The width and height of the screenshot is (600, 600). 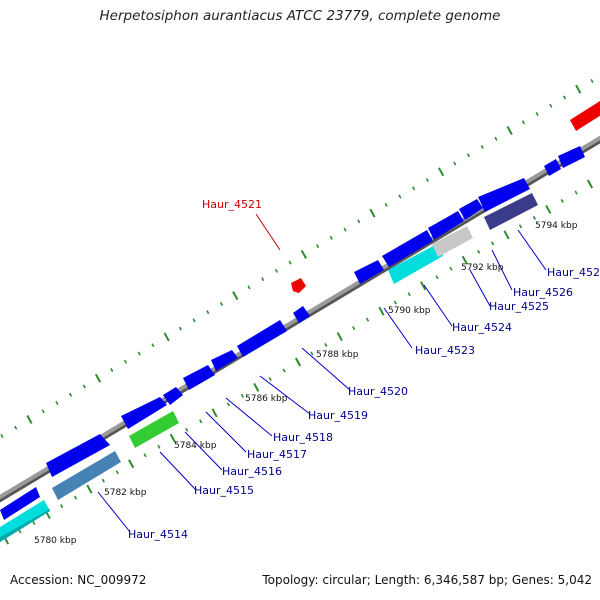 I want to click on leader-line-highlight, so click(x=268, y=232).